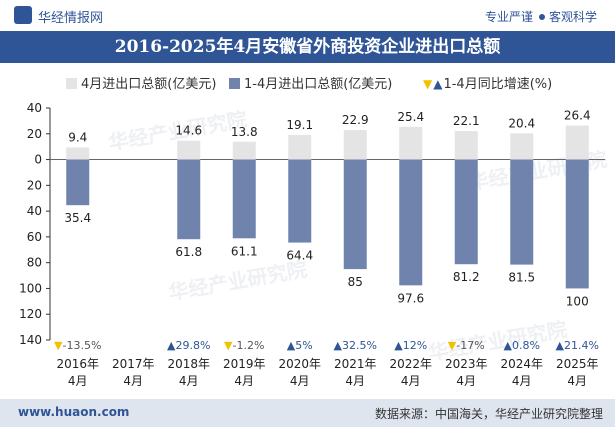 This screenshot has height=427, width=615. What do you see at coordinates (410, 117) in the screenshot?
I see `data-label-april: 25.4` at bounding box center [410, 117].